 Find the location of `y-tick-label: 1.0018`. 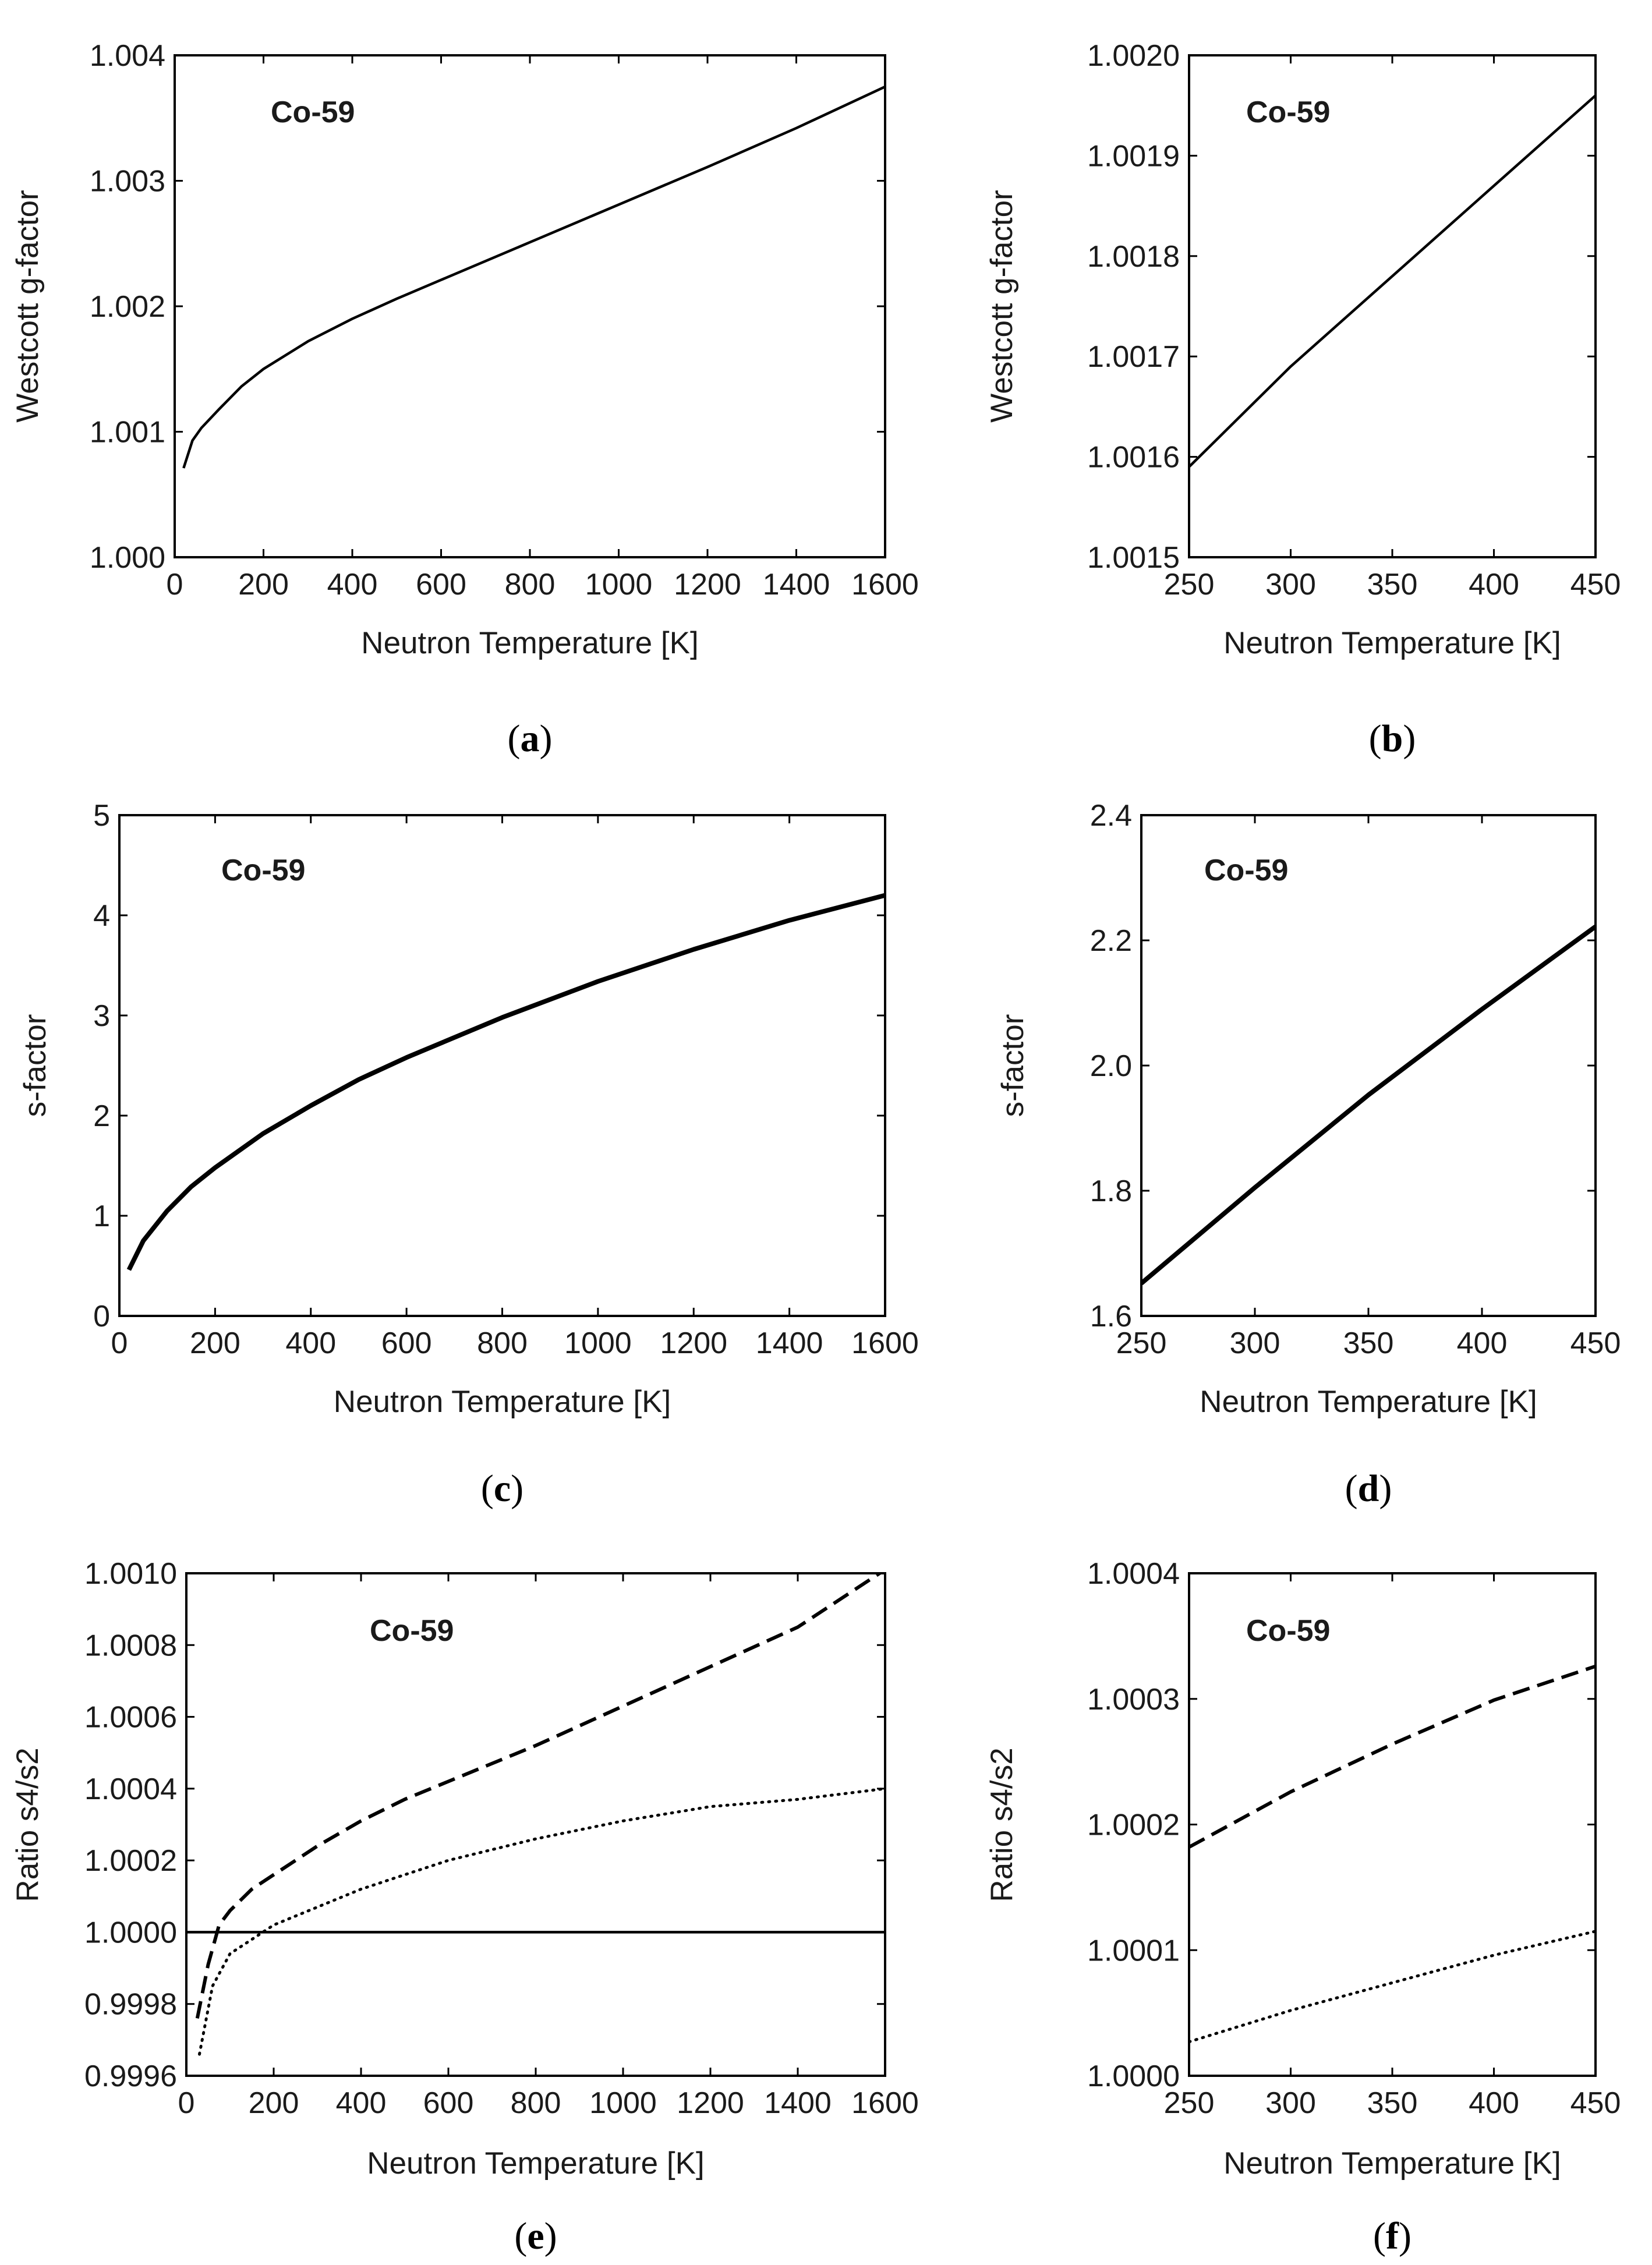

y-tick-label: 1.0018 is located at coordinates (1133, 257).